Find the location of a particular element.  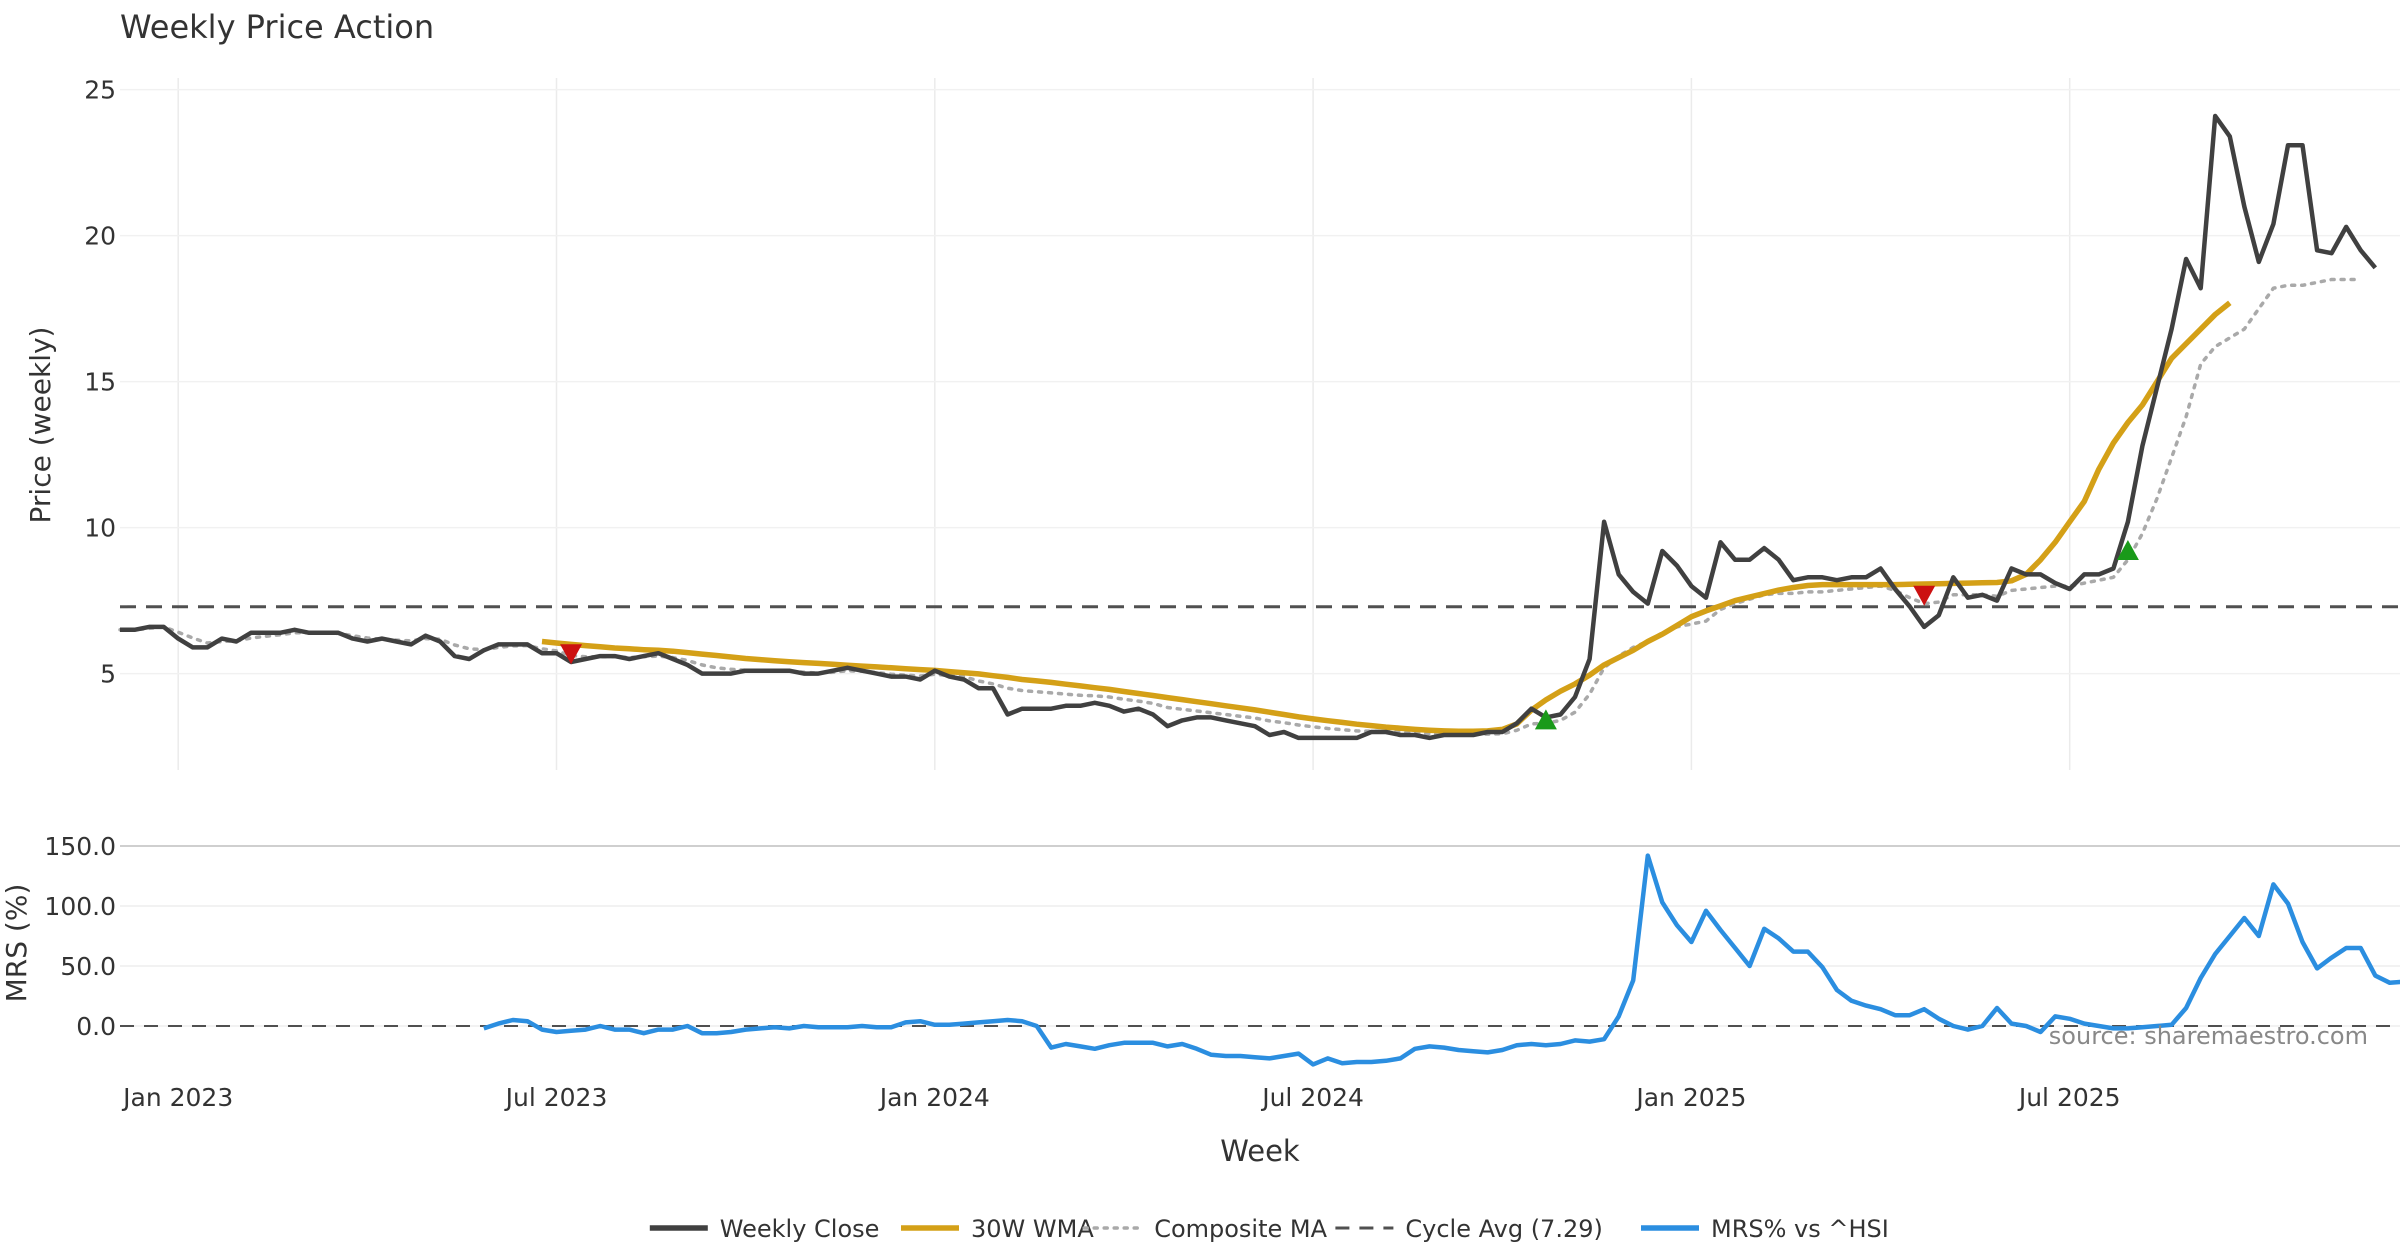

legend-label: MRS% vs ^HSI is located at coordinates (1800, 1229).